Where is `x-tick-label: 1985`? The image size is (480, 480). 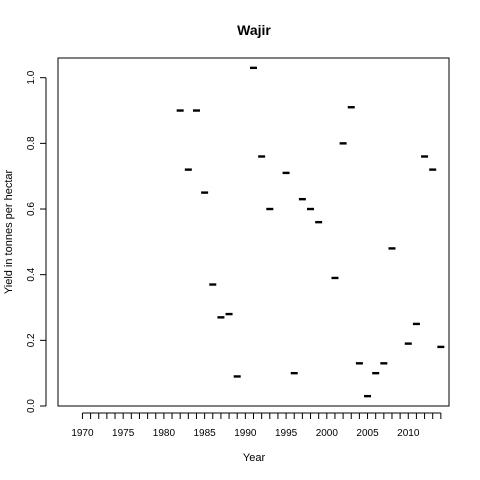 x-tick-label: 1985 is located at coordinates (205, 433).